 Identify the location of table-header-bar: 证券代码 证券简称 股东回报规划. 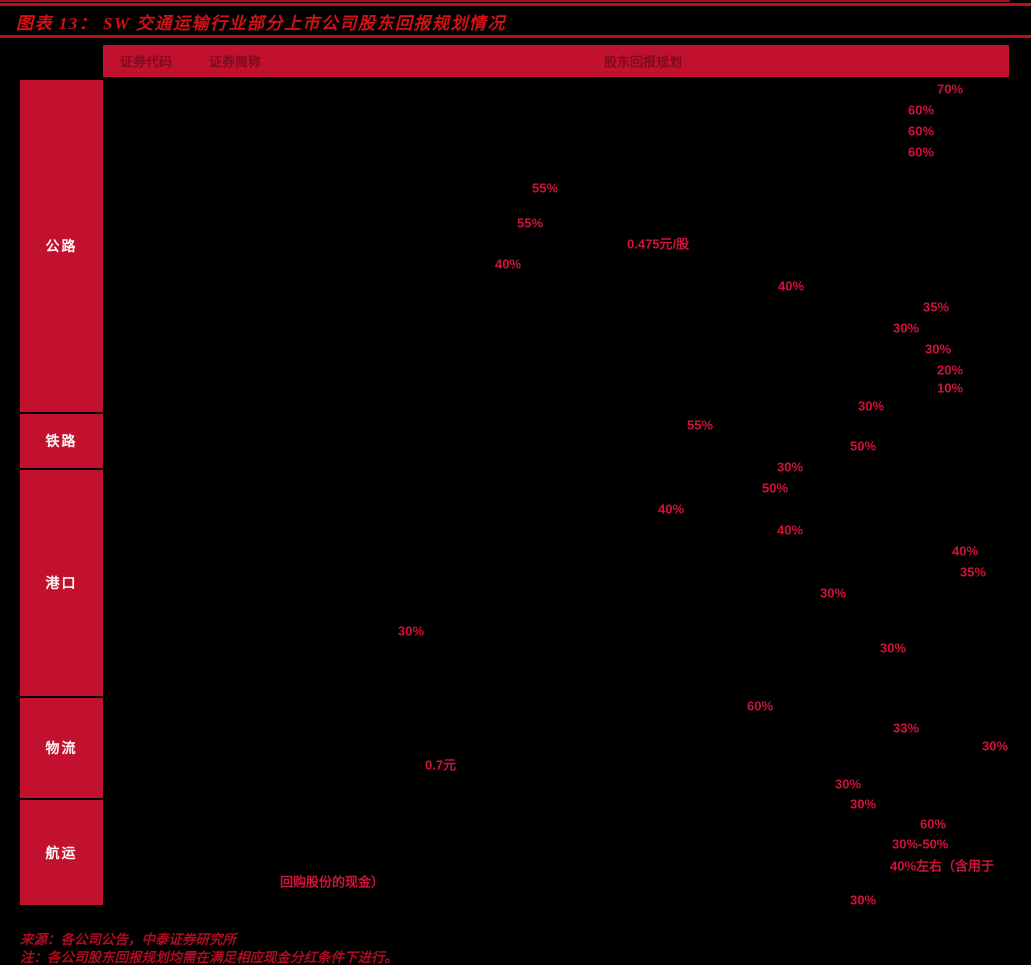
(556, 61).